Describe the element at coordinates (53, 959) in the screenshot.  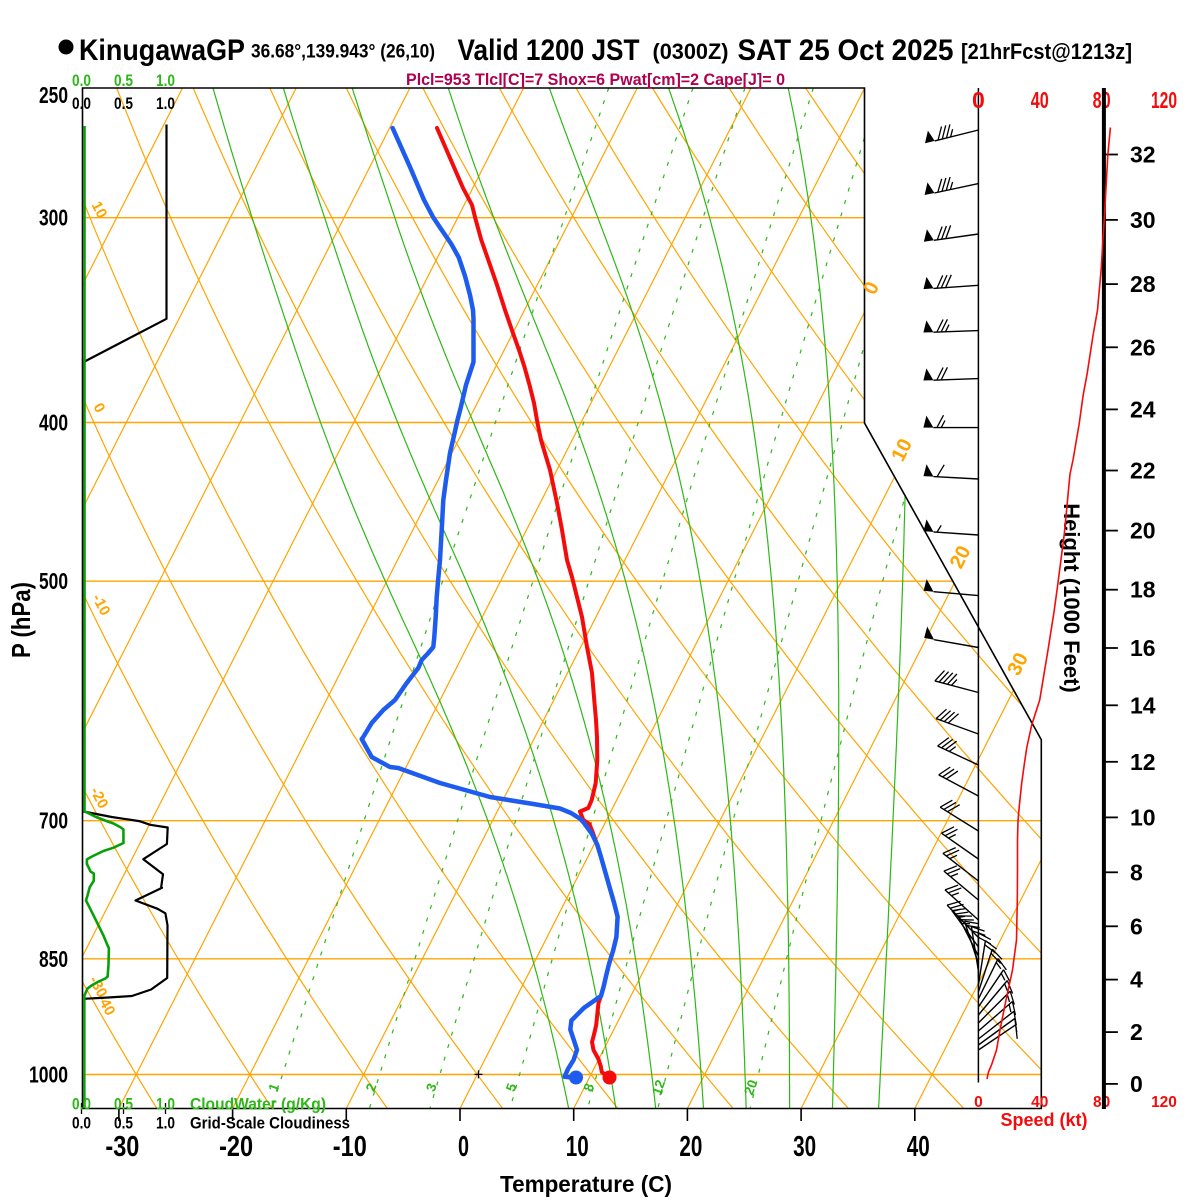
I see `svg-text: 850` at that location.